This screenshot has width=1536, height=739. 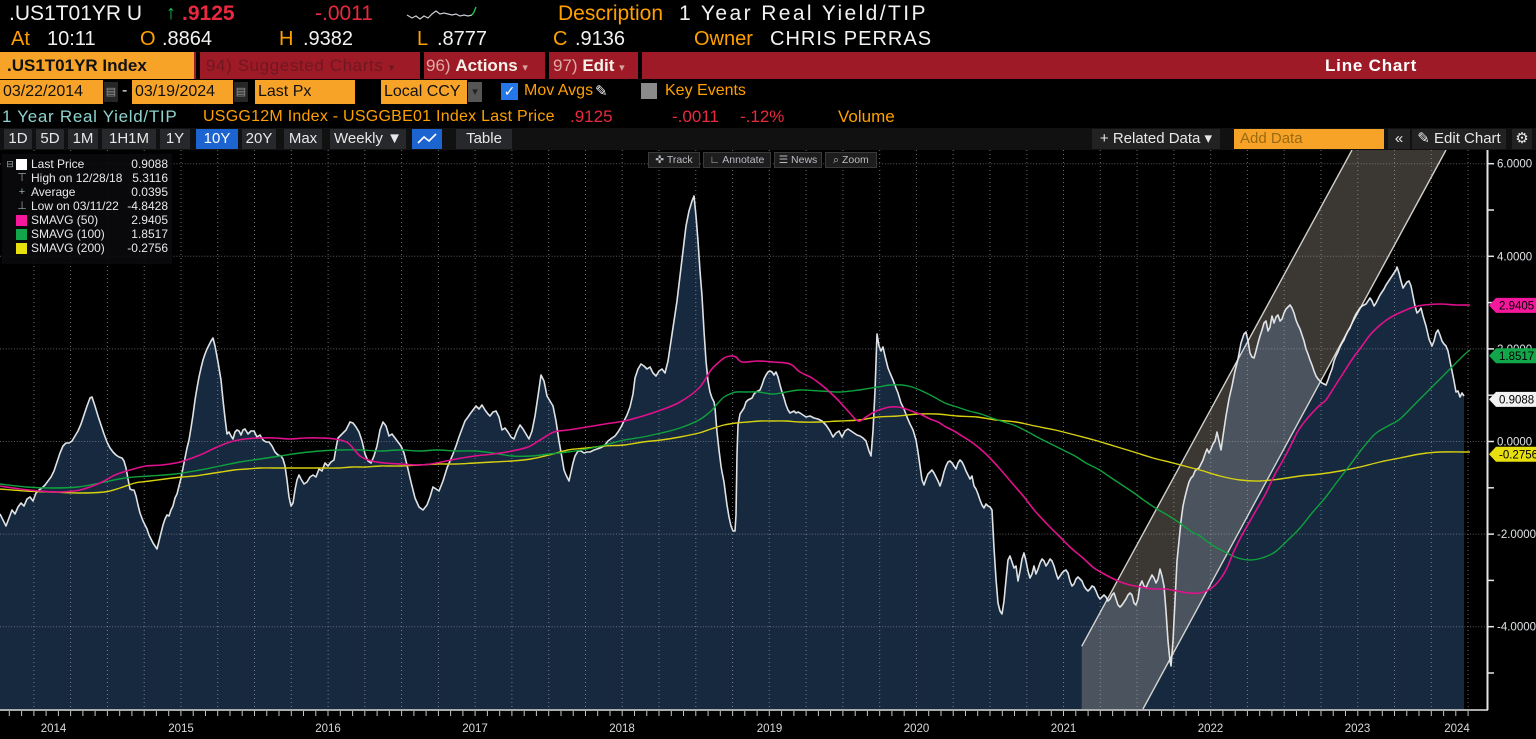 What do you see at coordinates (1516, 628) in the screenshot?
I see `svg-text: -4.0000` at bounding box center [1516, 628].